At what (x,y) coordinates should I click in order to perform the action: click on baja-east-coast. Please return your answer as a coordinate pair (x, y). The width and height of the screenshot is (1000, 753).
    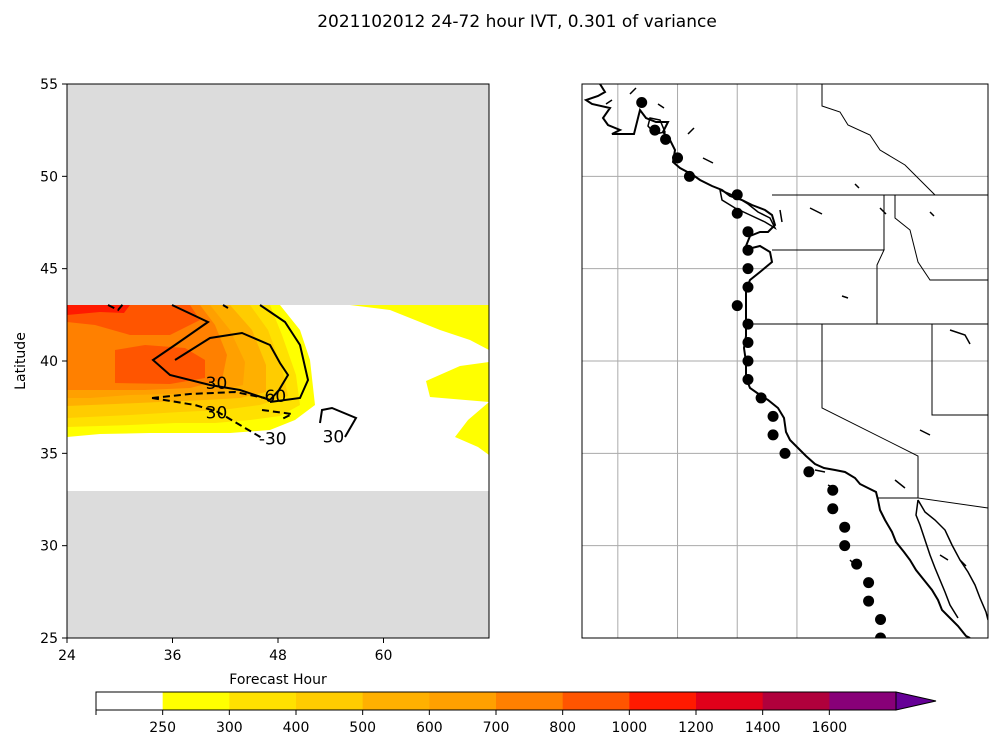
    Looking at the image, I should click on (937, 559).